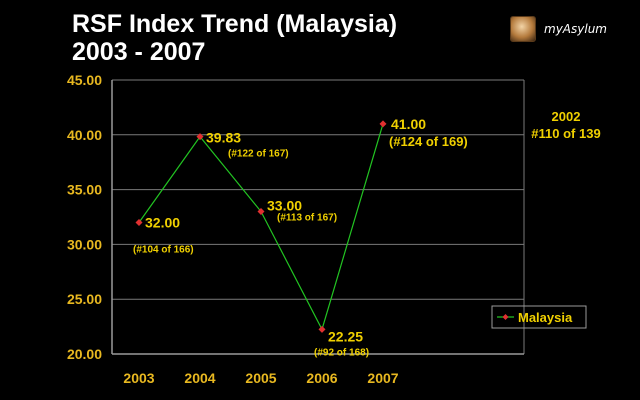 The image size is (640, 400). I want to click on x-tick-label: 2005, so click(260, 378).